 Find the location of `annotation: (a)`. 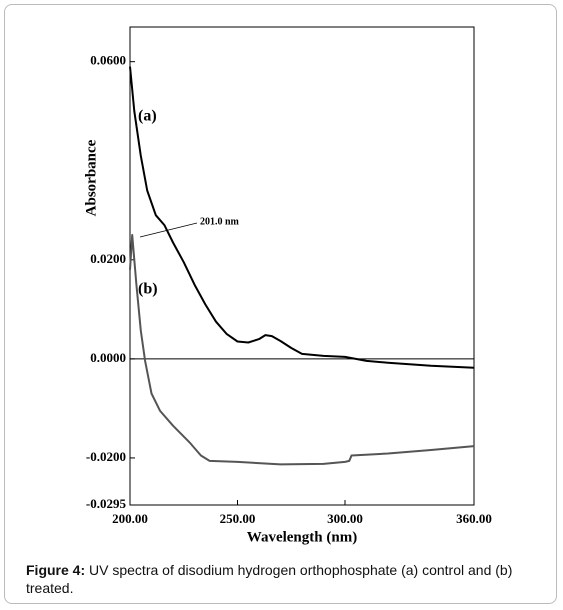

annotation: (a) is located at coordinates (147, 116).